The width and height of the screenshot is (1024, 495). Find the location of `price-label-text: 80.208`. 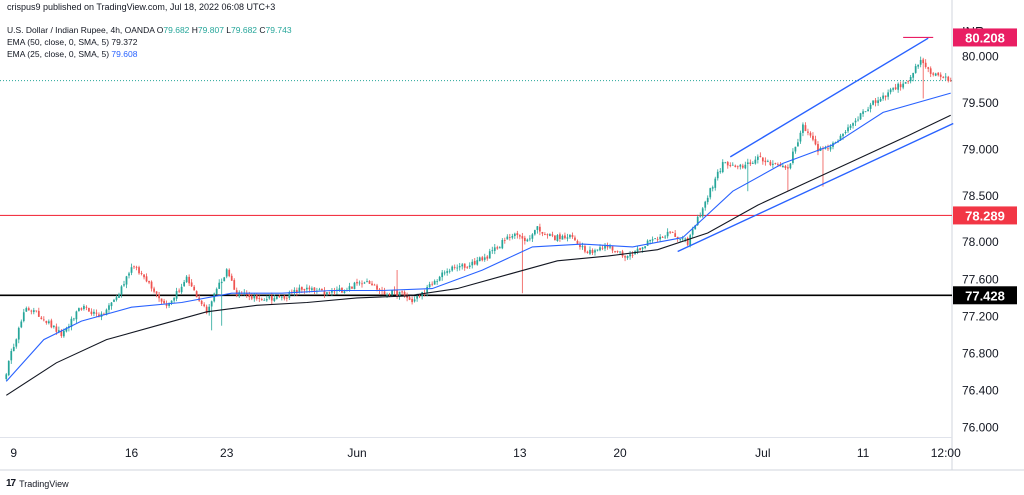

price-label-text: 80.208 is located at coordinates (985, 37).